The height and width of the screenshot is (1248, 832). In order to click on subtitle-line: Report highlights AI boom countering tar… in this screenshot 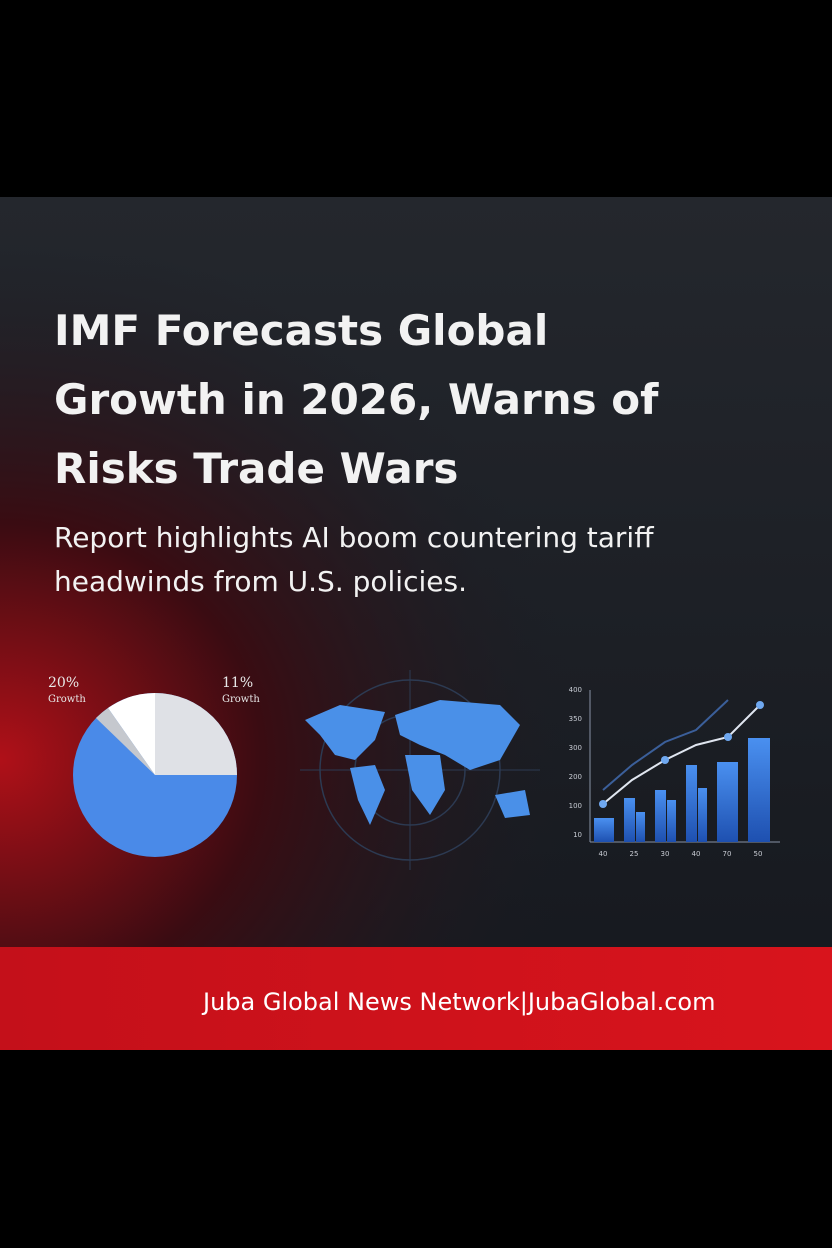, I will do `click(354, 537)`.